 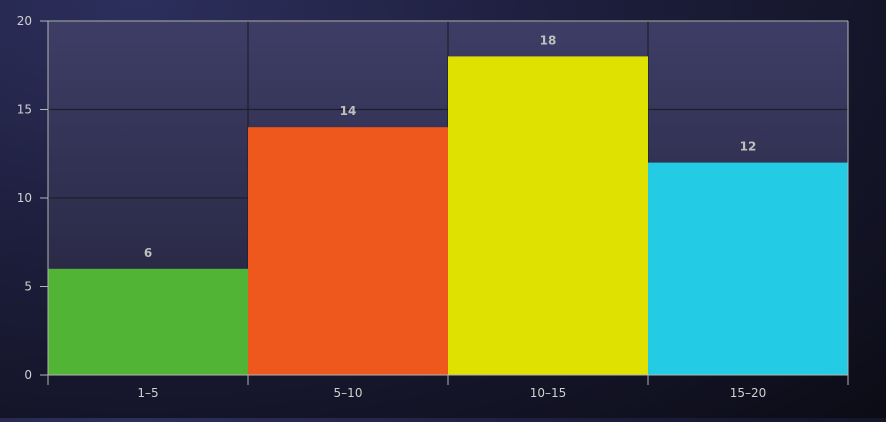 I want to click on x-tick-label: 5–10, so click(x=348, y=393).